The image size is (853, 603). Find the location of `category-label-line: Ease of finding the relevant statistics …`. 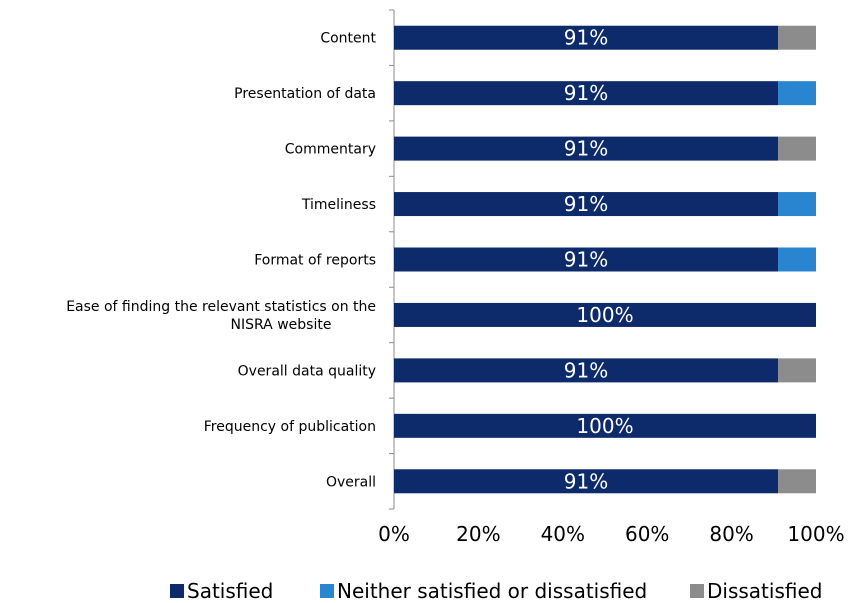

category-label-line: Ease of finding the relevant statistics … is located at coordinates (221, 307).